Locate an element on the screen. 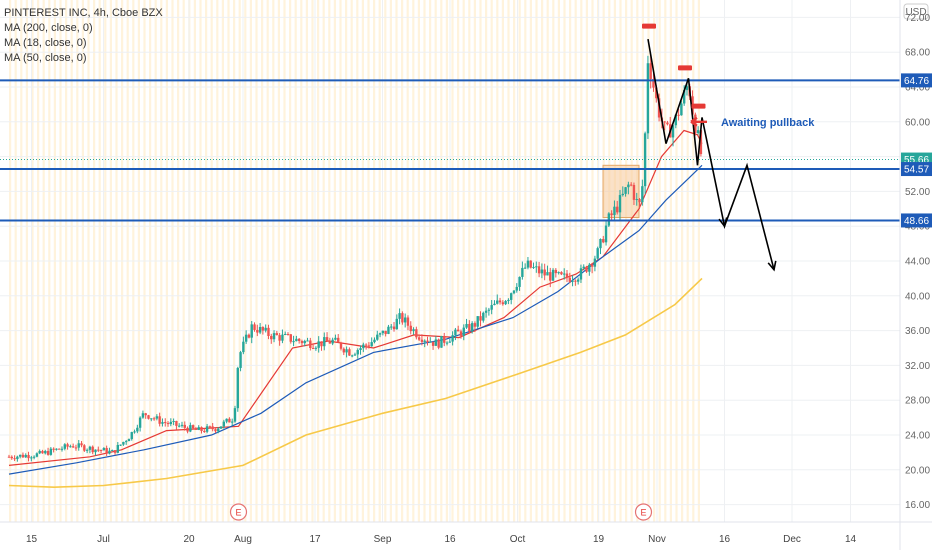  y-tick-label: 72.00 is located at coordinates (917, 18).